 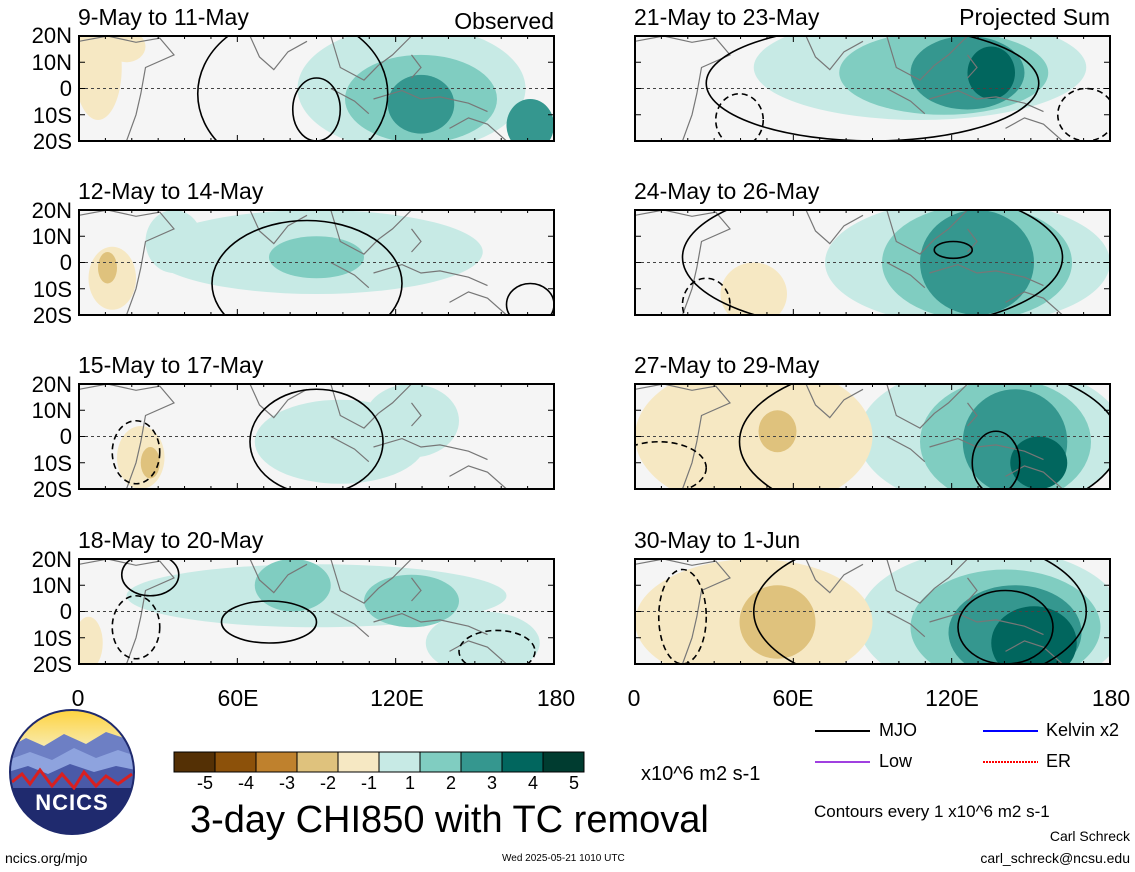 I want to click on panel-title-right-3: 27-May to 29-May, so click(x=727, y=365).